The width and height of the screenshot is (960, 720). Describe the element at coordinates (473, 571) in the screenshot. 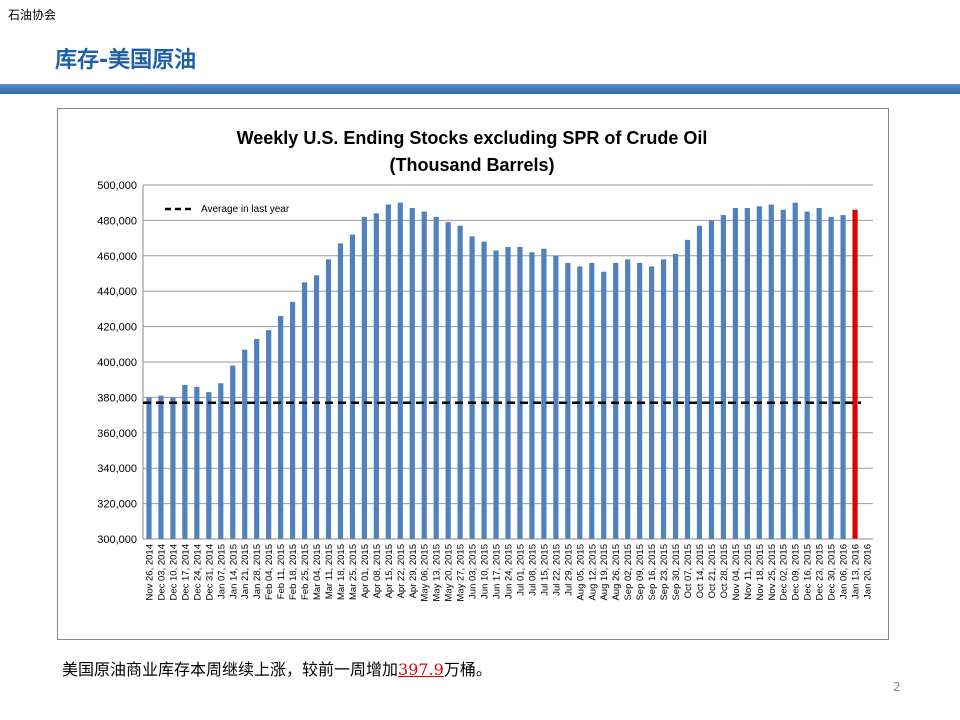

I see `x-tick-label: Jun 03, 2015` at that location.